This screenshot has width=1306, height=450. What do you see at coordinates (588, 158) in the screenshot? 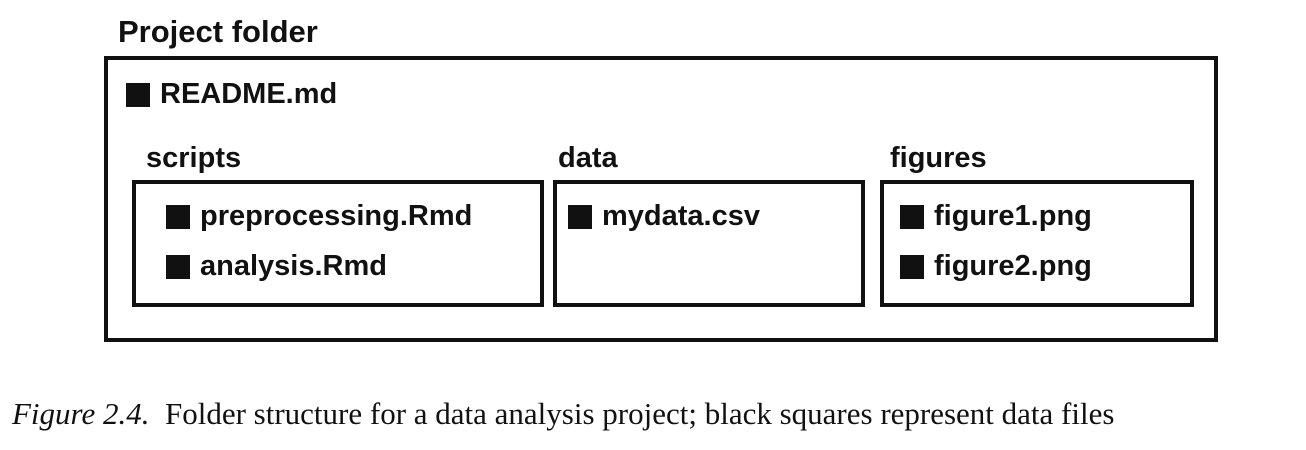
I see `data-folder-label: data` at bounding box center [588, 158].